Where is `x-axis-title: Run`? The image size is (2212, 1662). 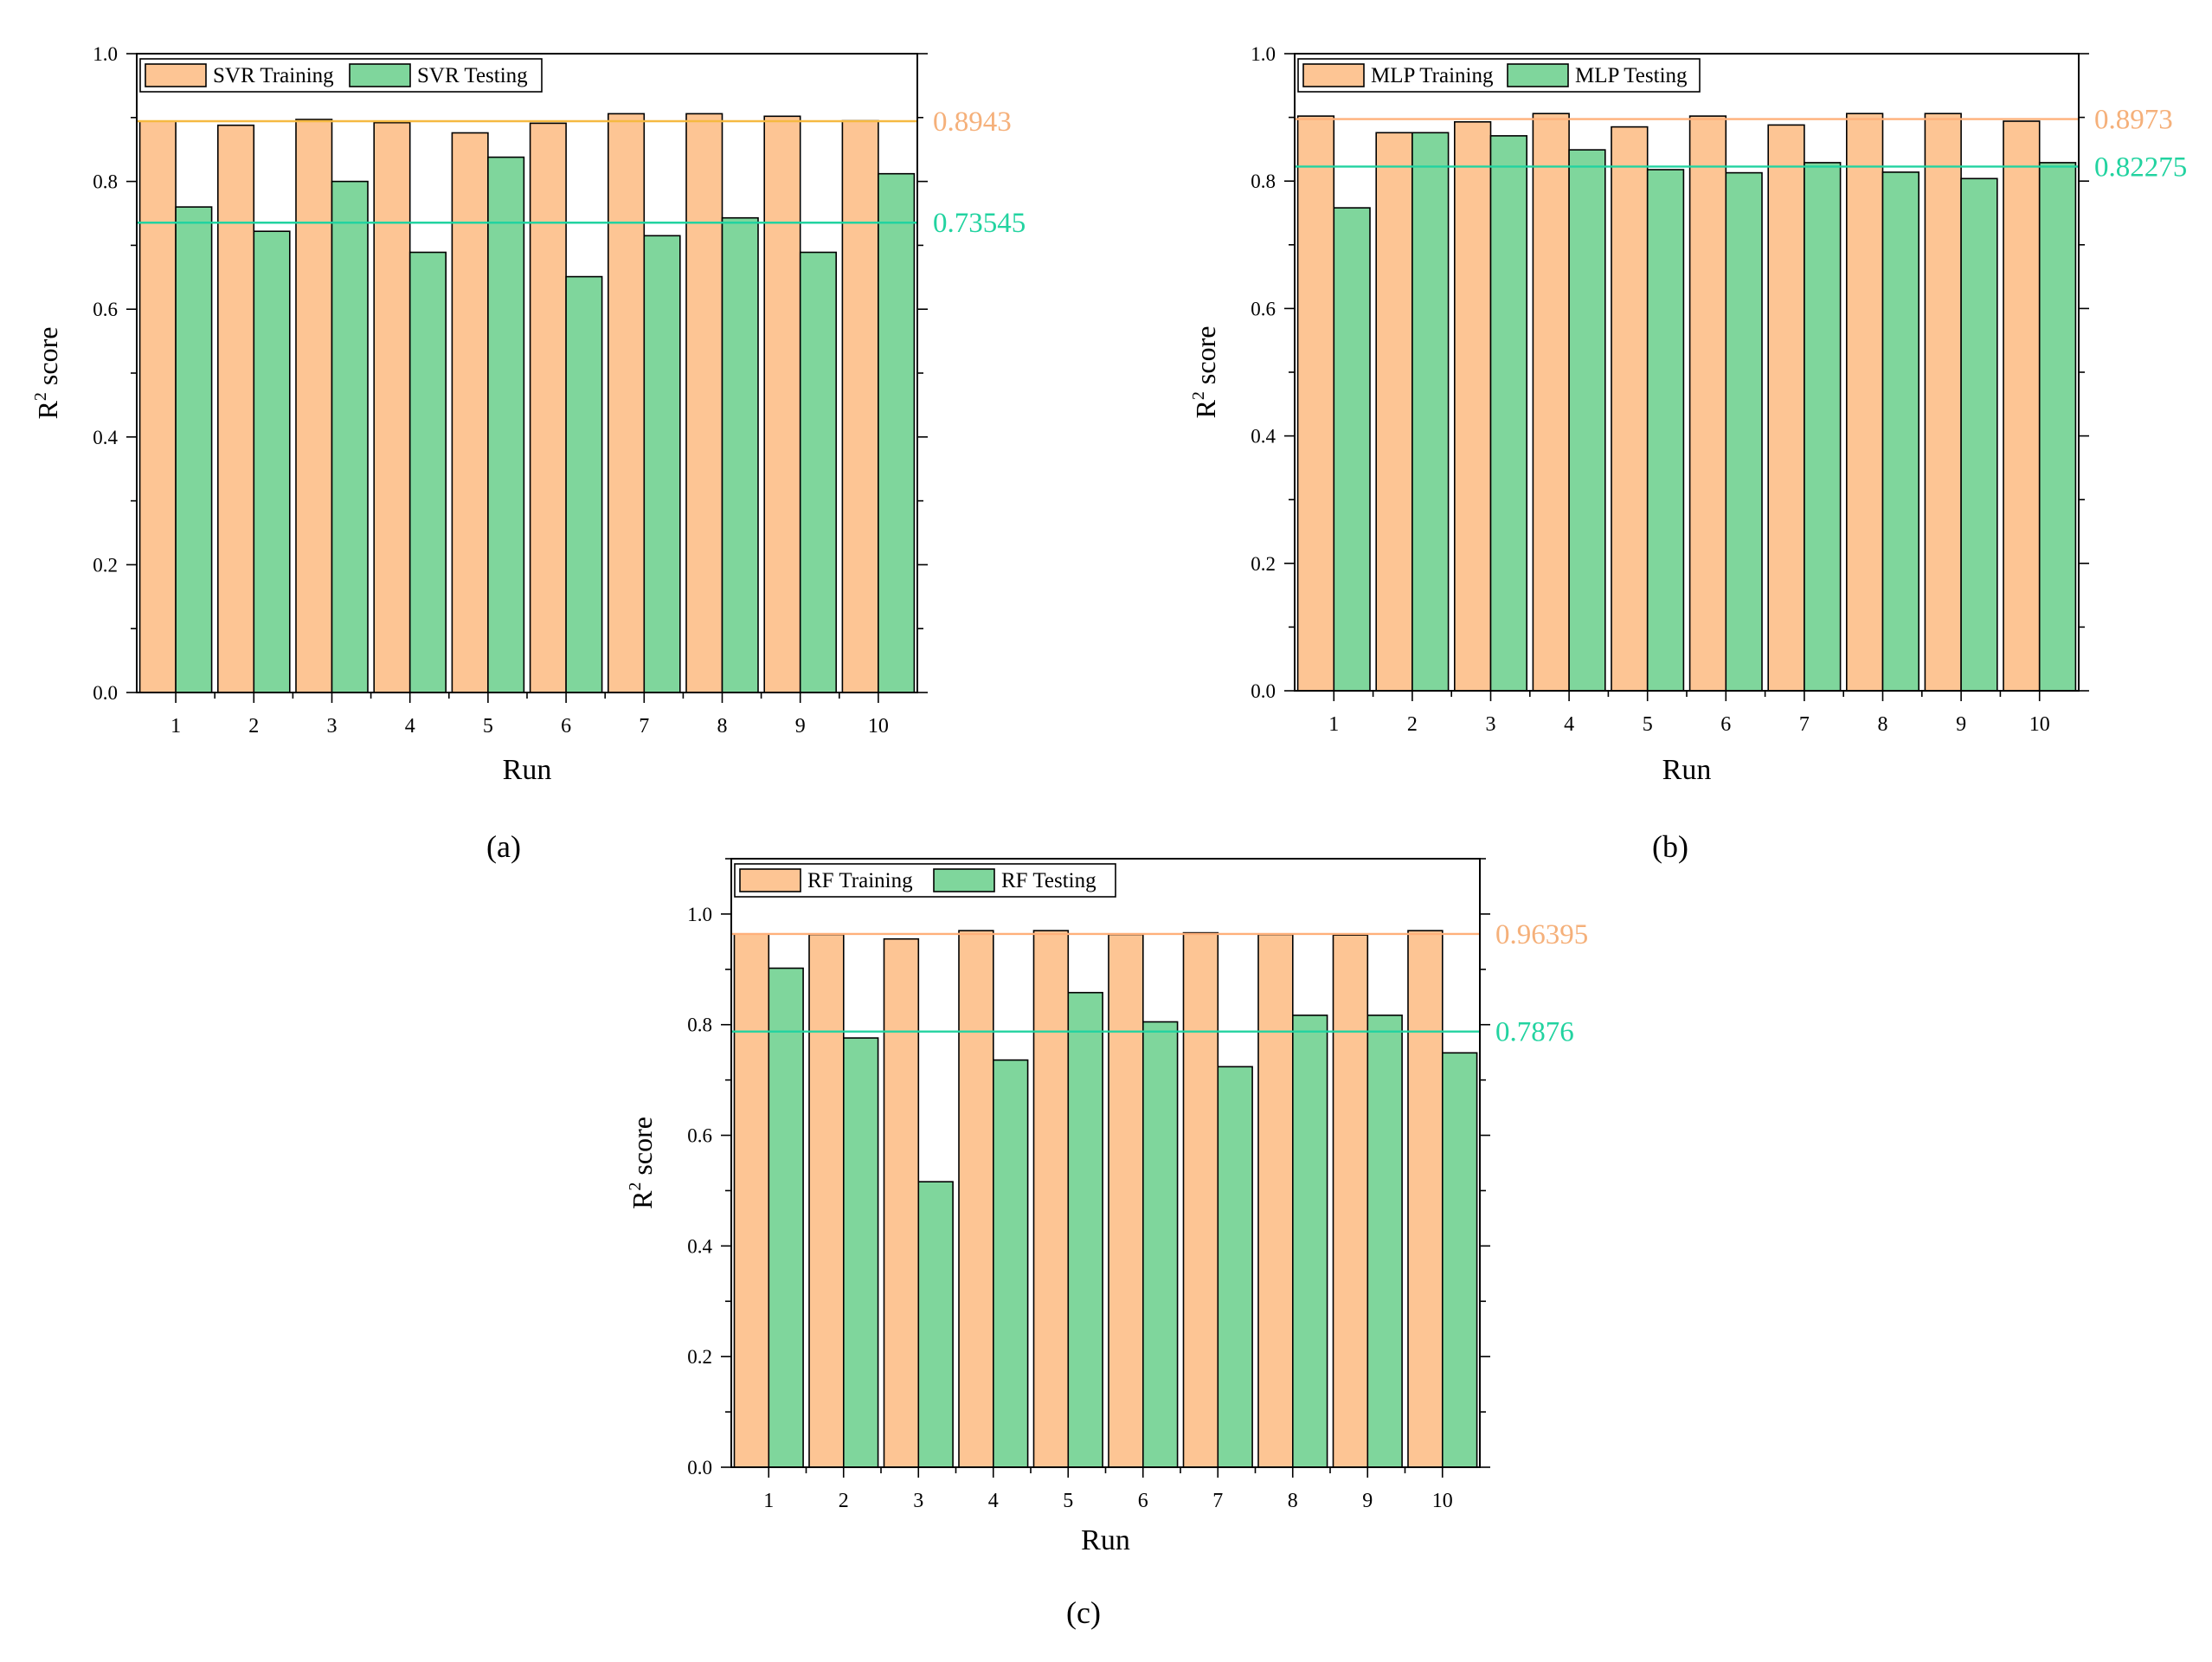 x-axis-title: Run is located at coordinates (1687, 770).